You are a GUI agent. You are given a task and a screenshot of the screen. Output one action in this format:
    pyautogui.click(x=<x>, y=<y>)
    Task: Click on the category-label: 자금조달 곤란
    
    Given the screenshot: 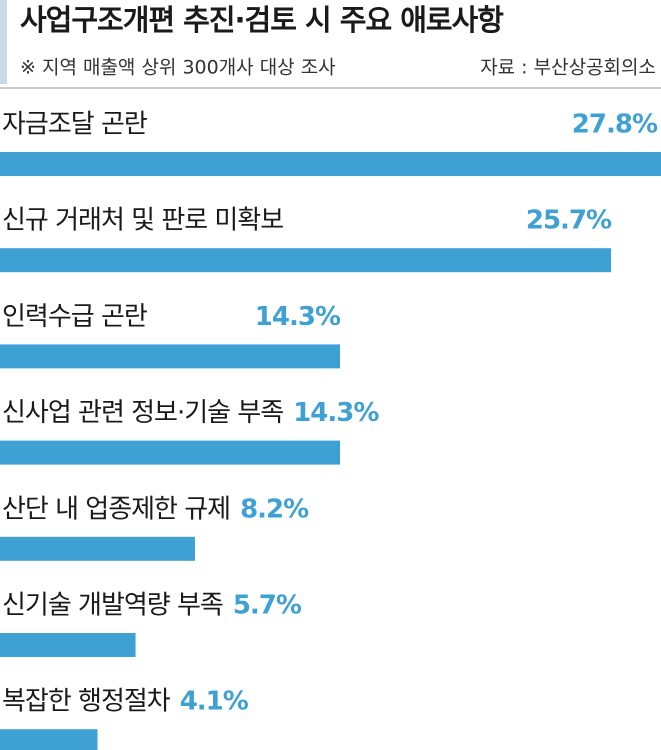 What is the action you would take?
    pyautogui.click(x=75, y=125)
    